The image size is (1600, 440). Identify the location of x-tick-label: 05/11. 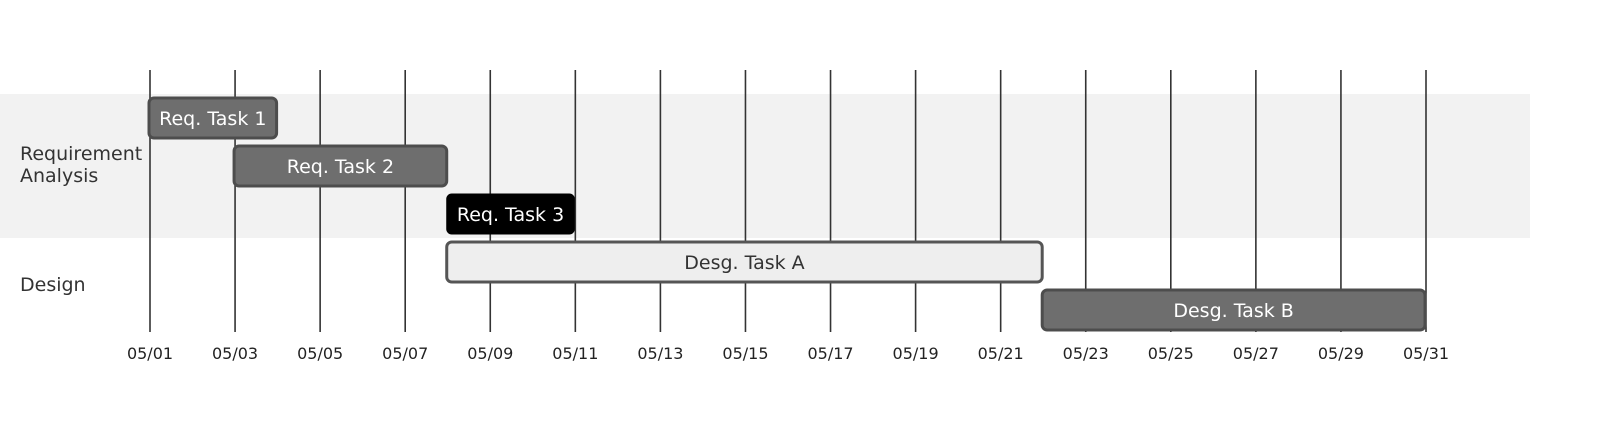
(575, 353).